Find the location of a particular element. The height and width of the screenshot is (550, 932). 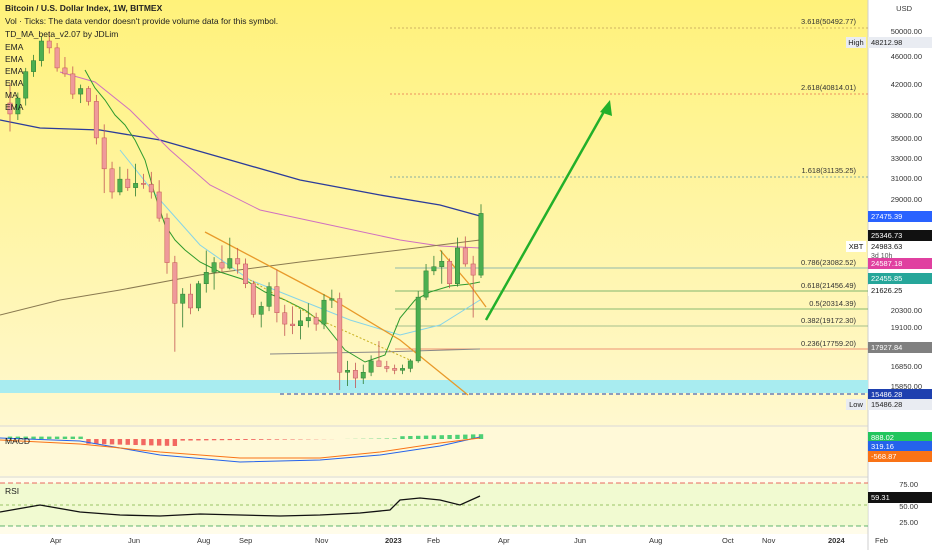

price-tick: 38000.00 is located at coordinates (906, 115).